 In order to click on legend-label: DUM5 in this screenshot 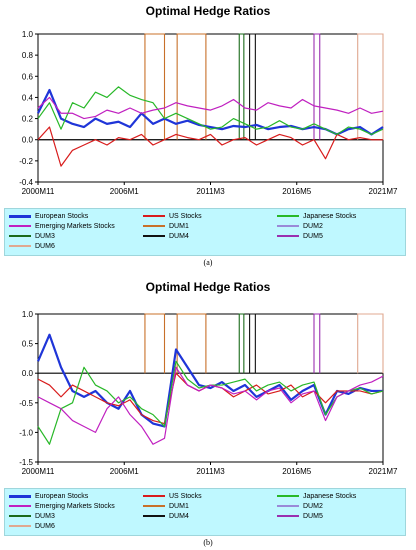, I will do `click(313, 516)`.